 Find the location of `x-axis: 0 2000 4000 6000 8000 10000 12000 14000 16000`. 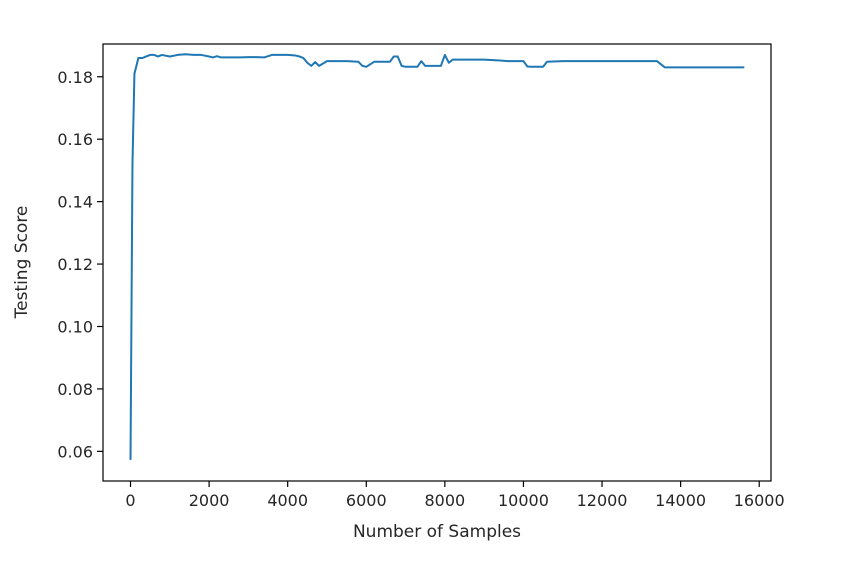

x-axis: 0 2000 4000 6000 8000 10000 12000 14000 16000 is located at coordinates (455, 495).